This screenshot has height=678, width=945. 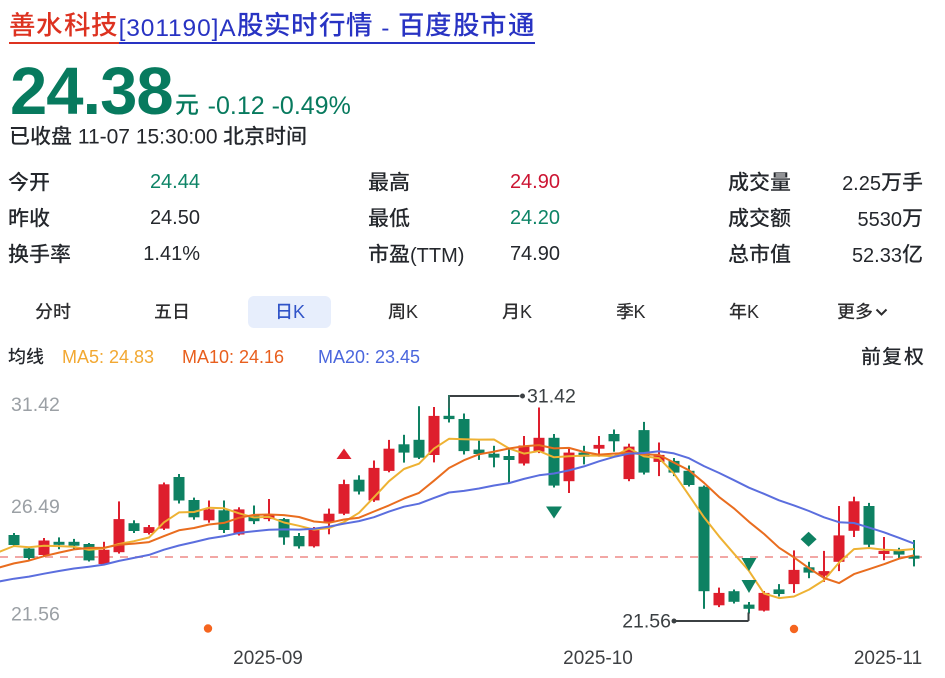 I want to click on svg-text: 26.49, so click(x=35, y=507).